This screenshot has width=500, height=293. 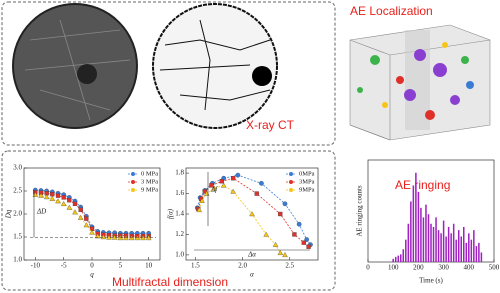 I want to click on multifractal-label: Multifractal dimension, so click(x=170, y=282).